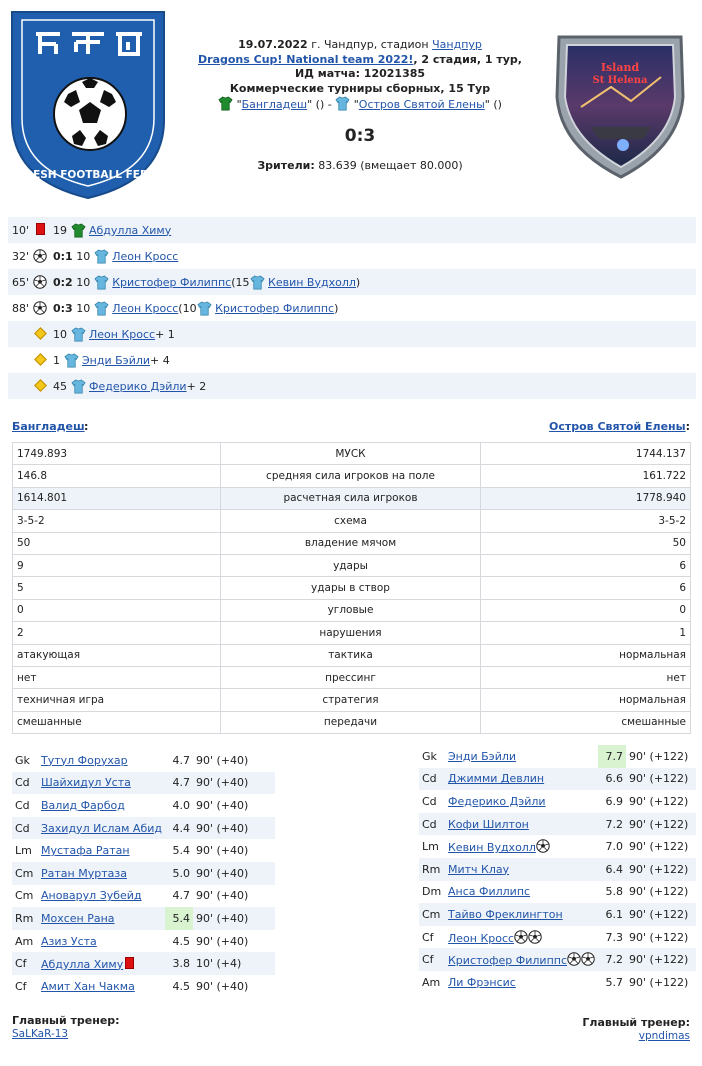  I want to click on event-row: 10 Леон Кросс + 1, so click(352, 334).